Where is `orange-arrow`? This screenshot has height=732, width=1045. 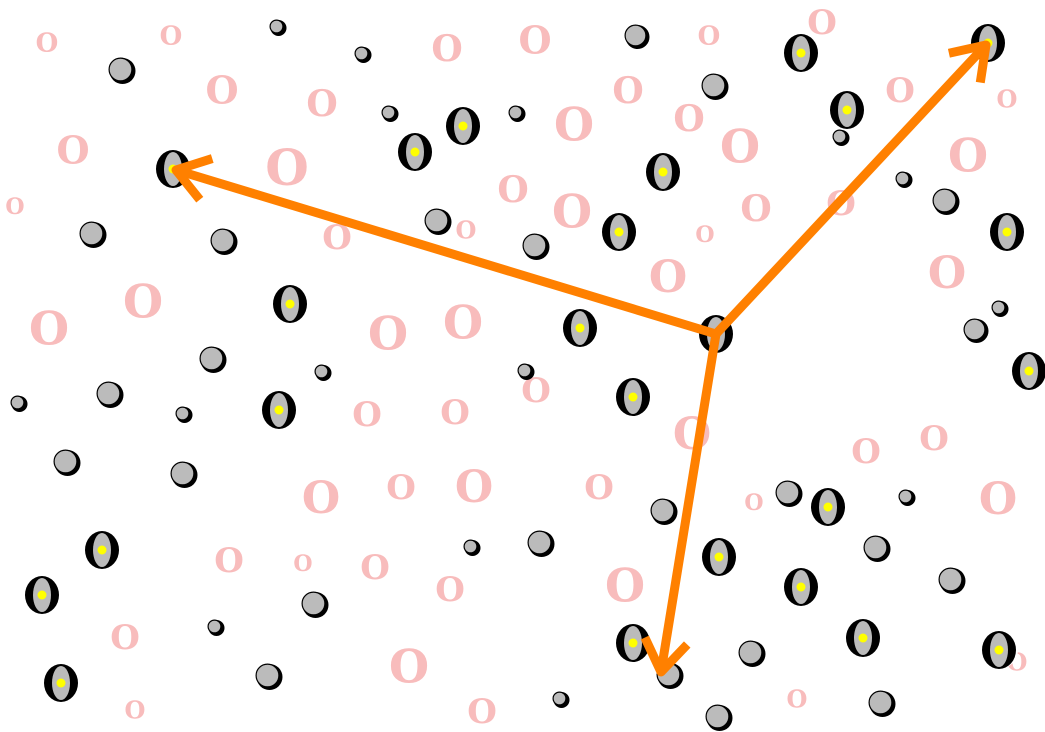
orange-arrow is located at coordinates (444, 246).